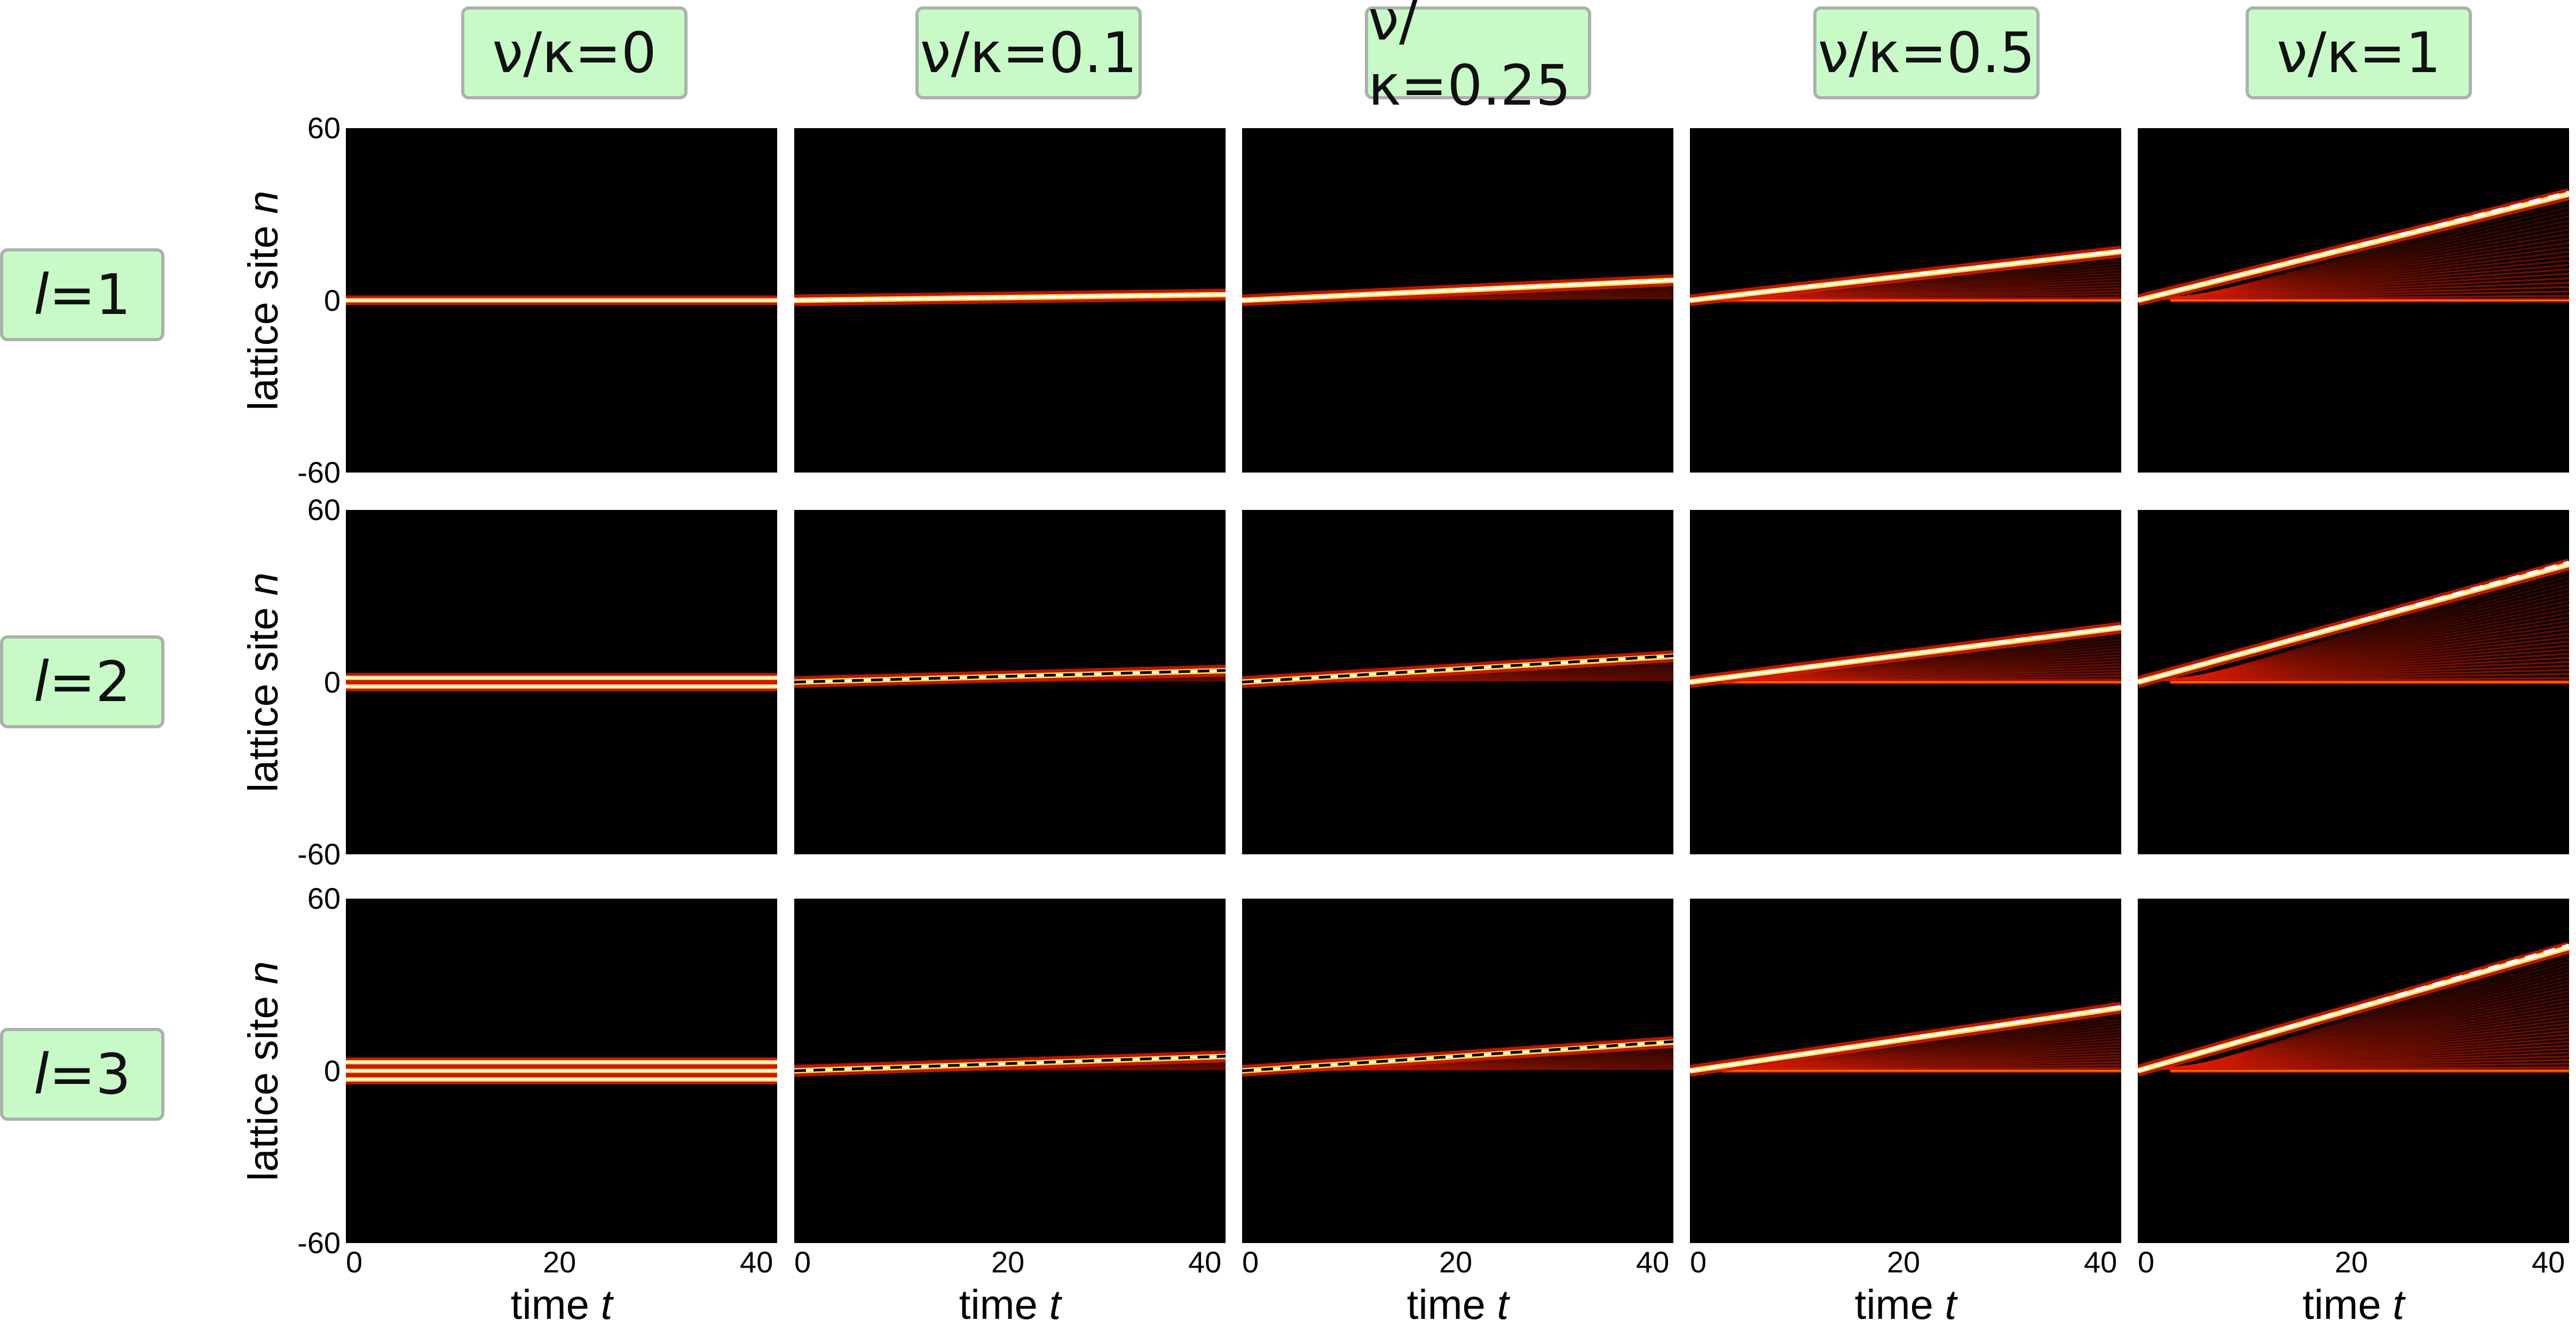  What do you see at coordinates (1653, 1262) in the screenshot?
I see `x-tick-label: 40` at bounding box center [1653, 1262].